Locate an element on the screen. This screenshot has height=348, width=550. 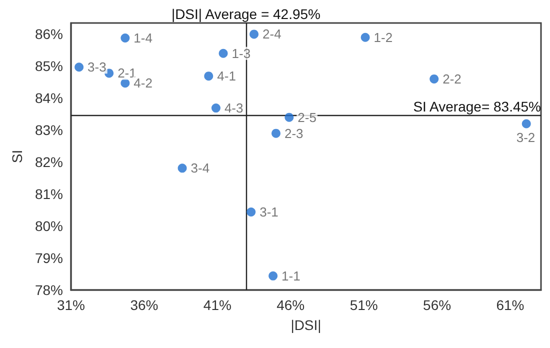
y-tick-label: 81% is located at coordinates (48, 194).